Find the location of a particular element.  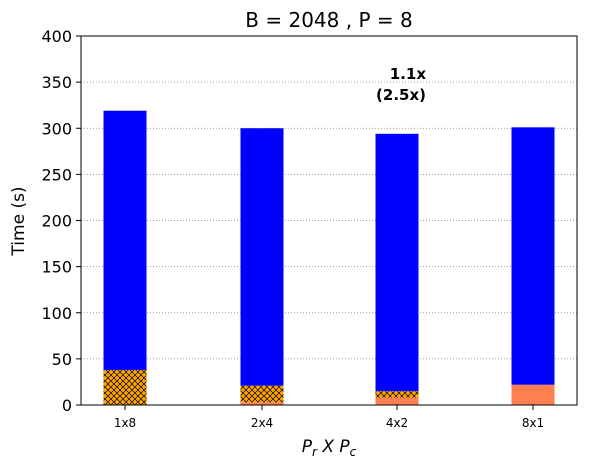

speedup-annotation: 1.1x is located at coordinates (408, 74).